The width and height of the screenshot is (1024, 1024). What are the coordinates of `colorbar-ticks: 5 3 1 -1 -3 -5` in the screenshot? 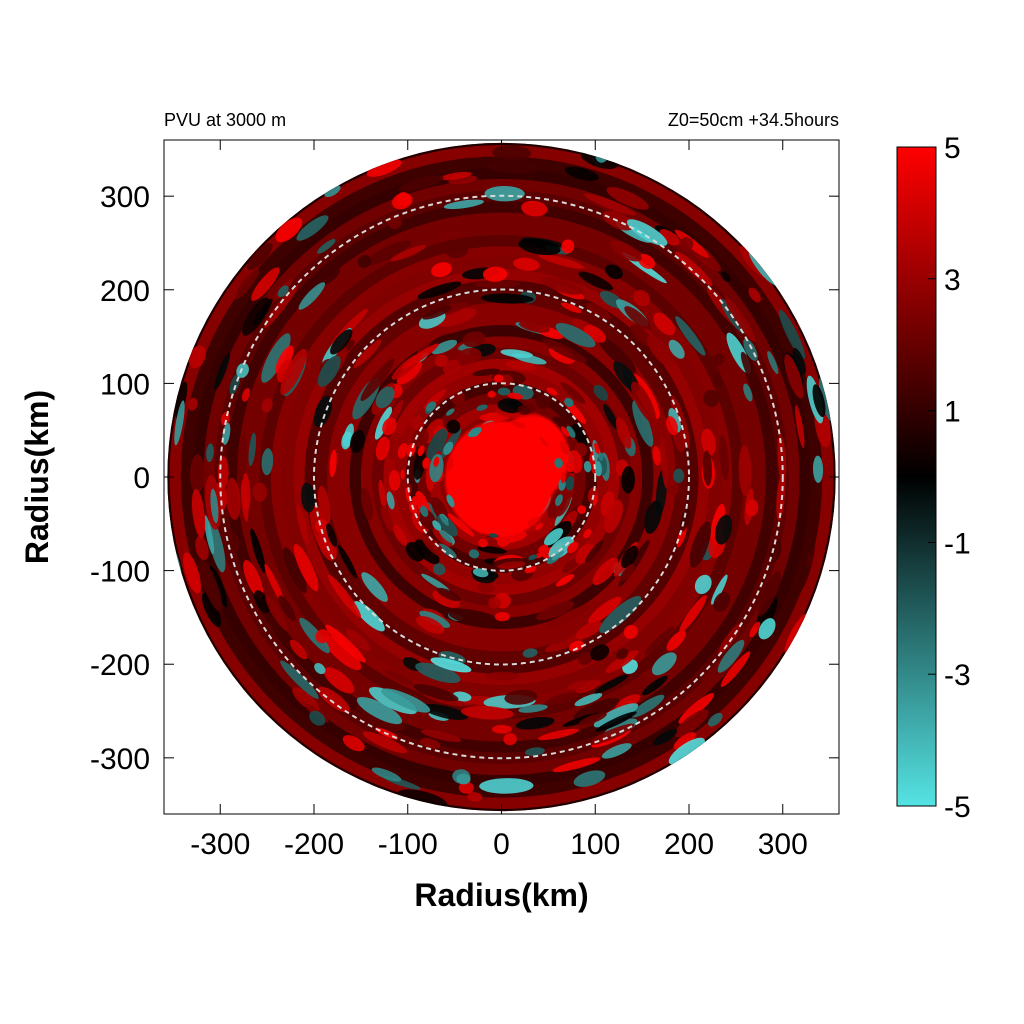 It's located at (949, 478).